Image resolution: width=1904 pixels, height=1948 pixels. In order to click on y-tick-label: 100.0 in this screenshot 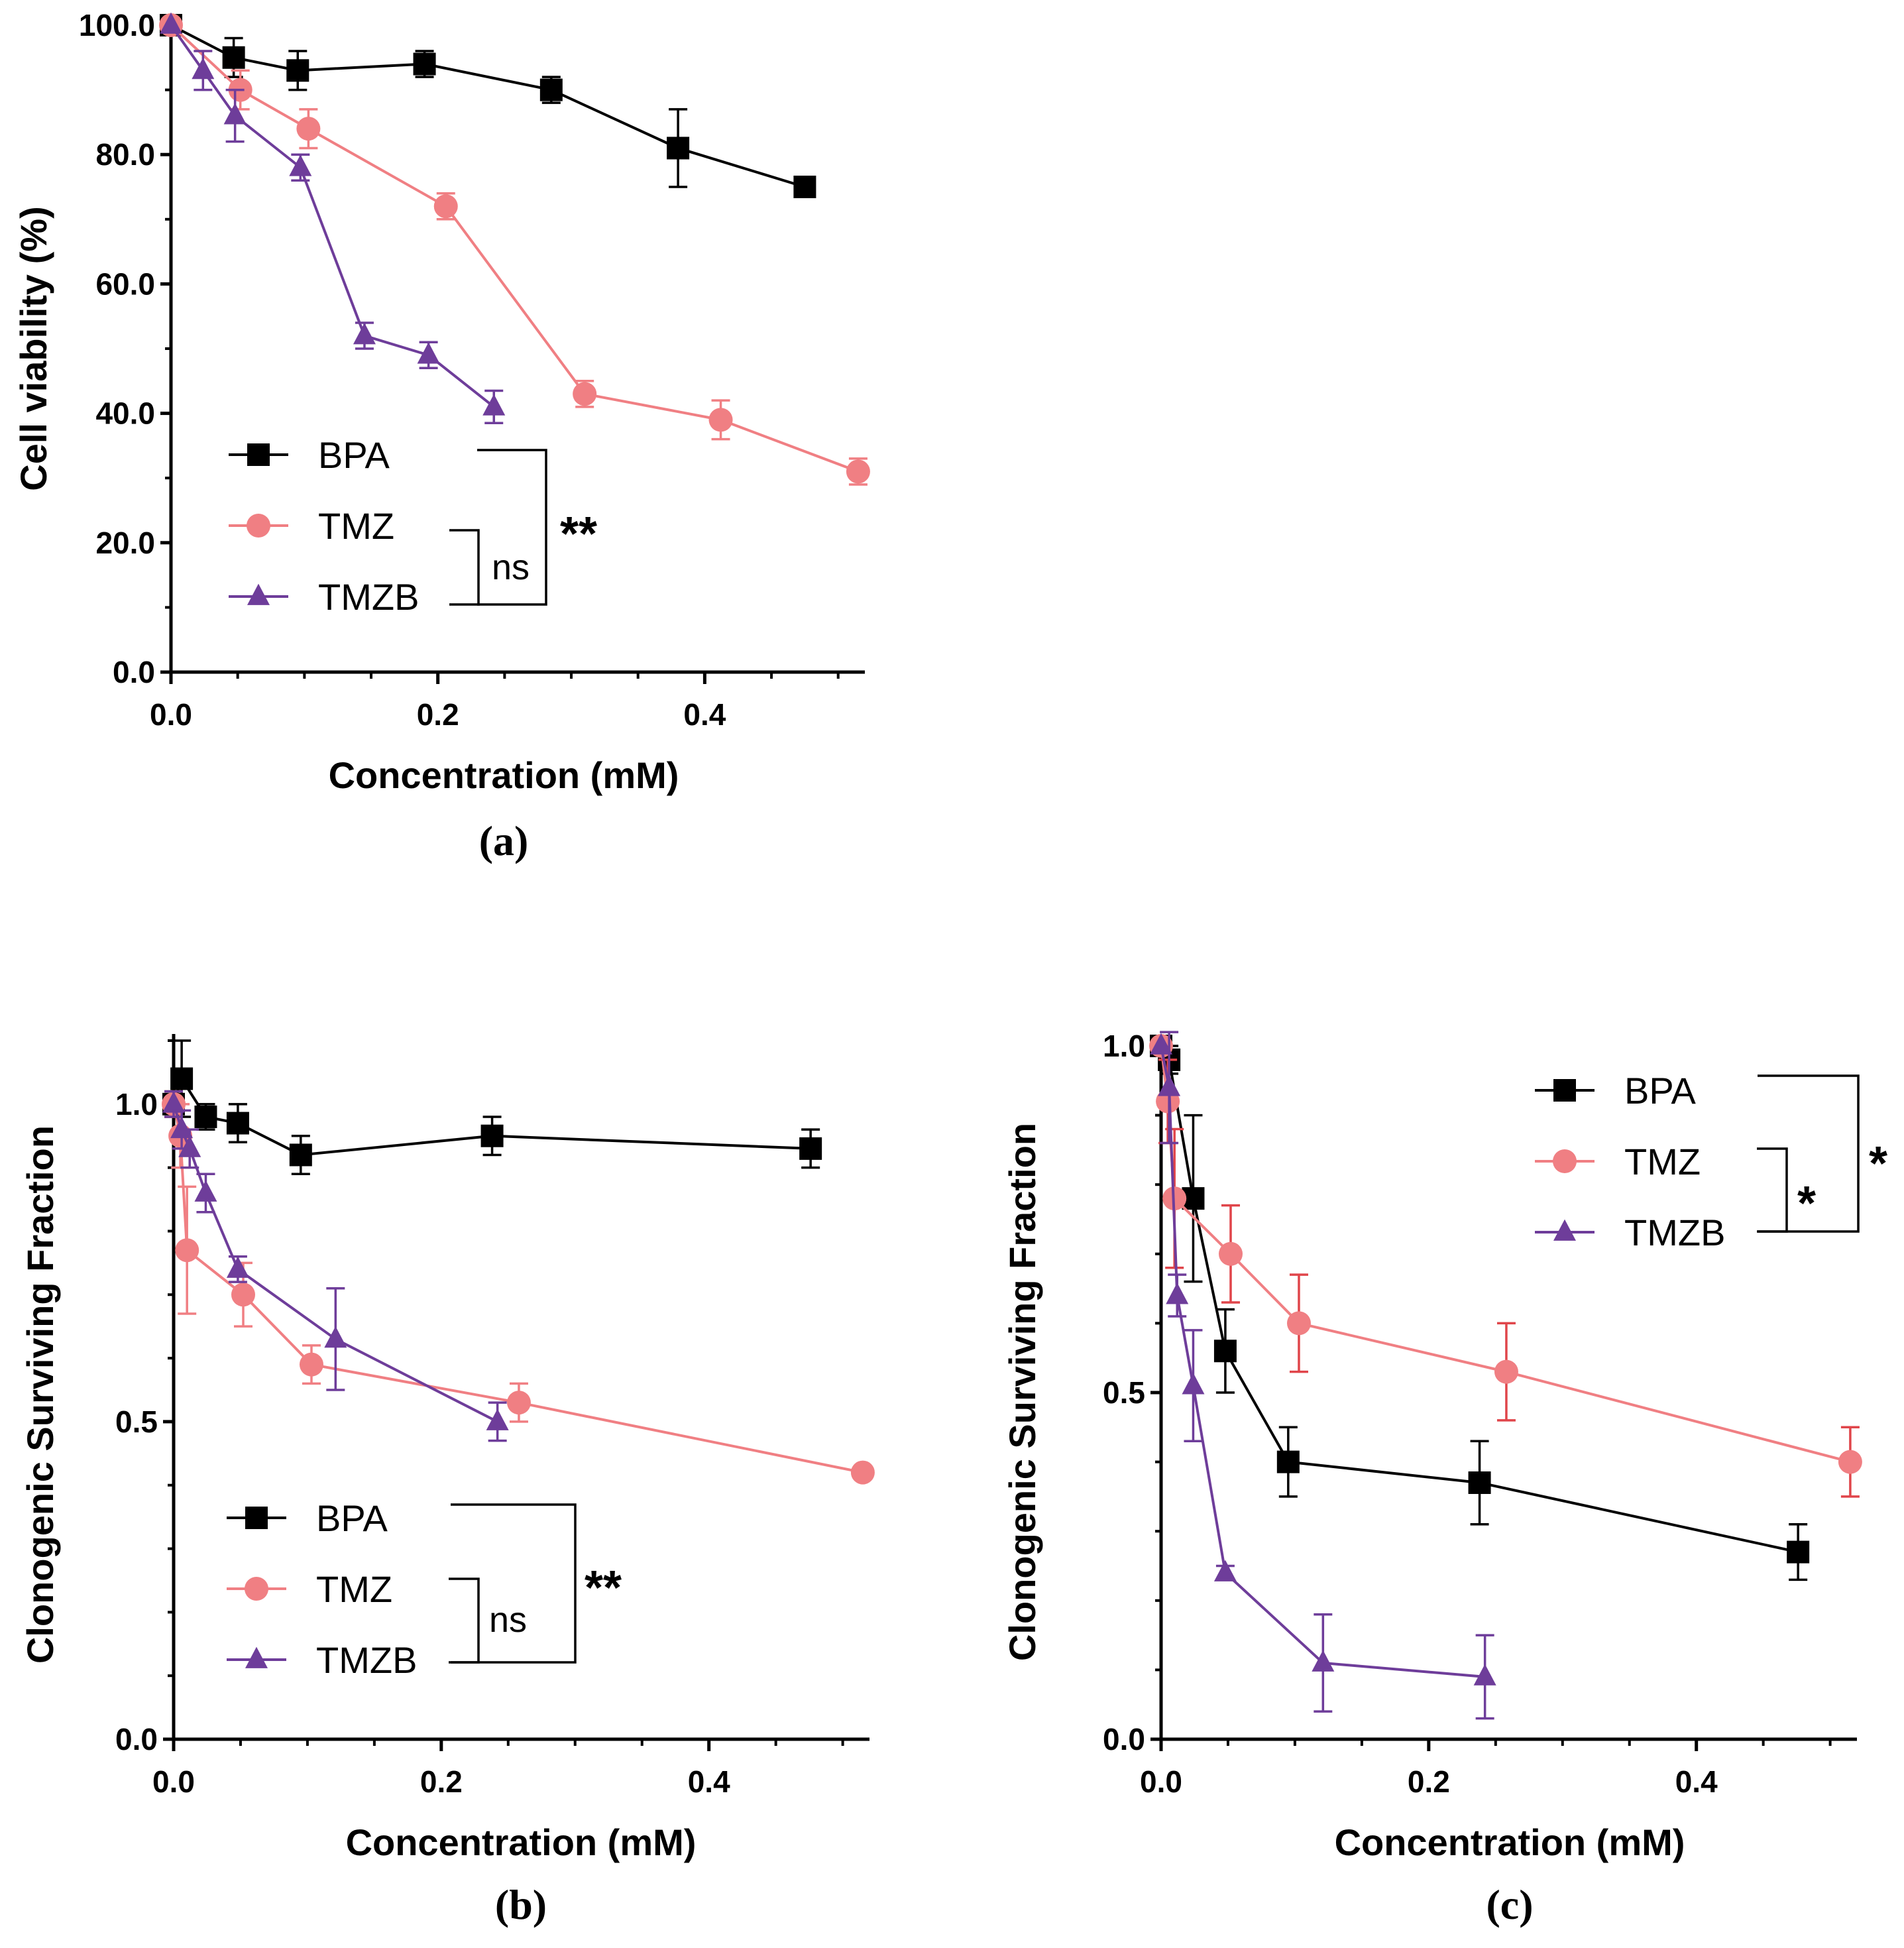, I will do `click(117, 25)`.